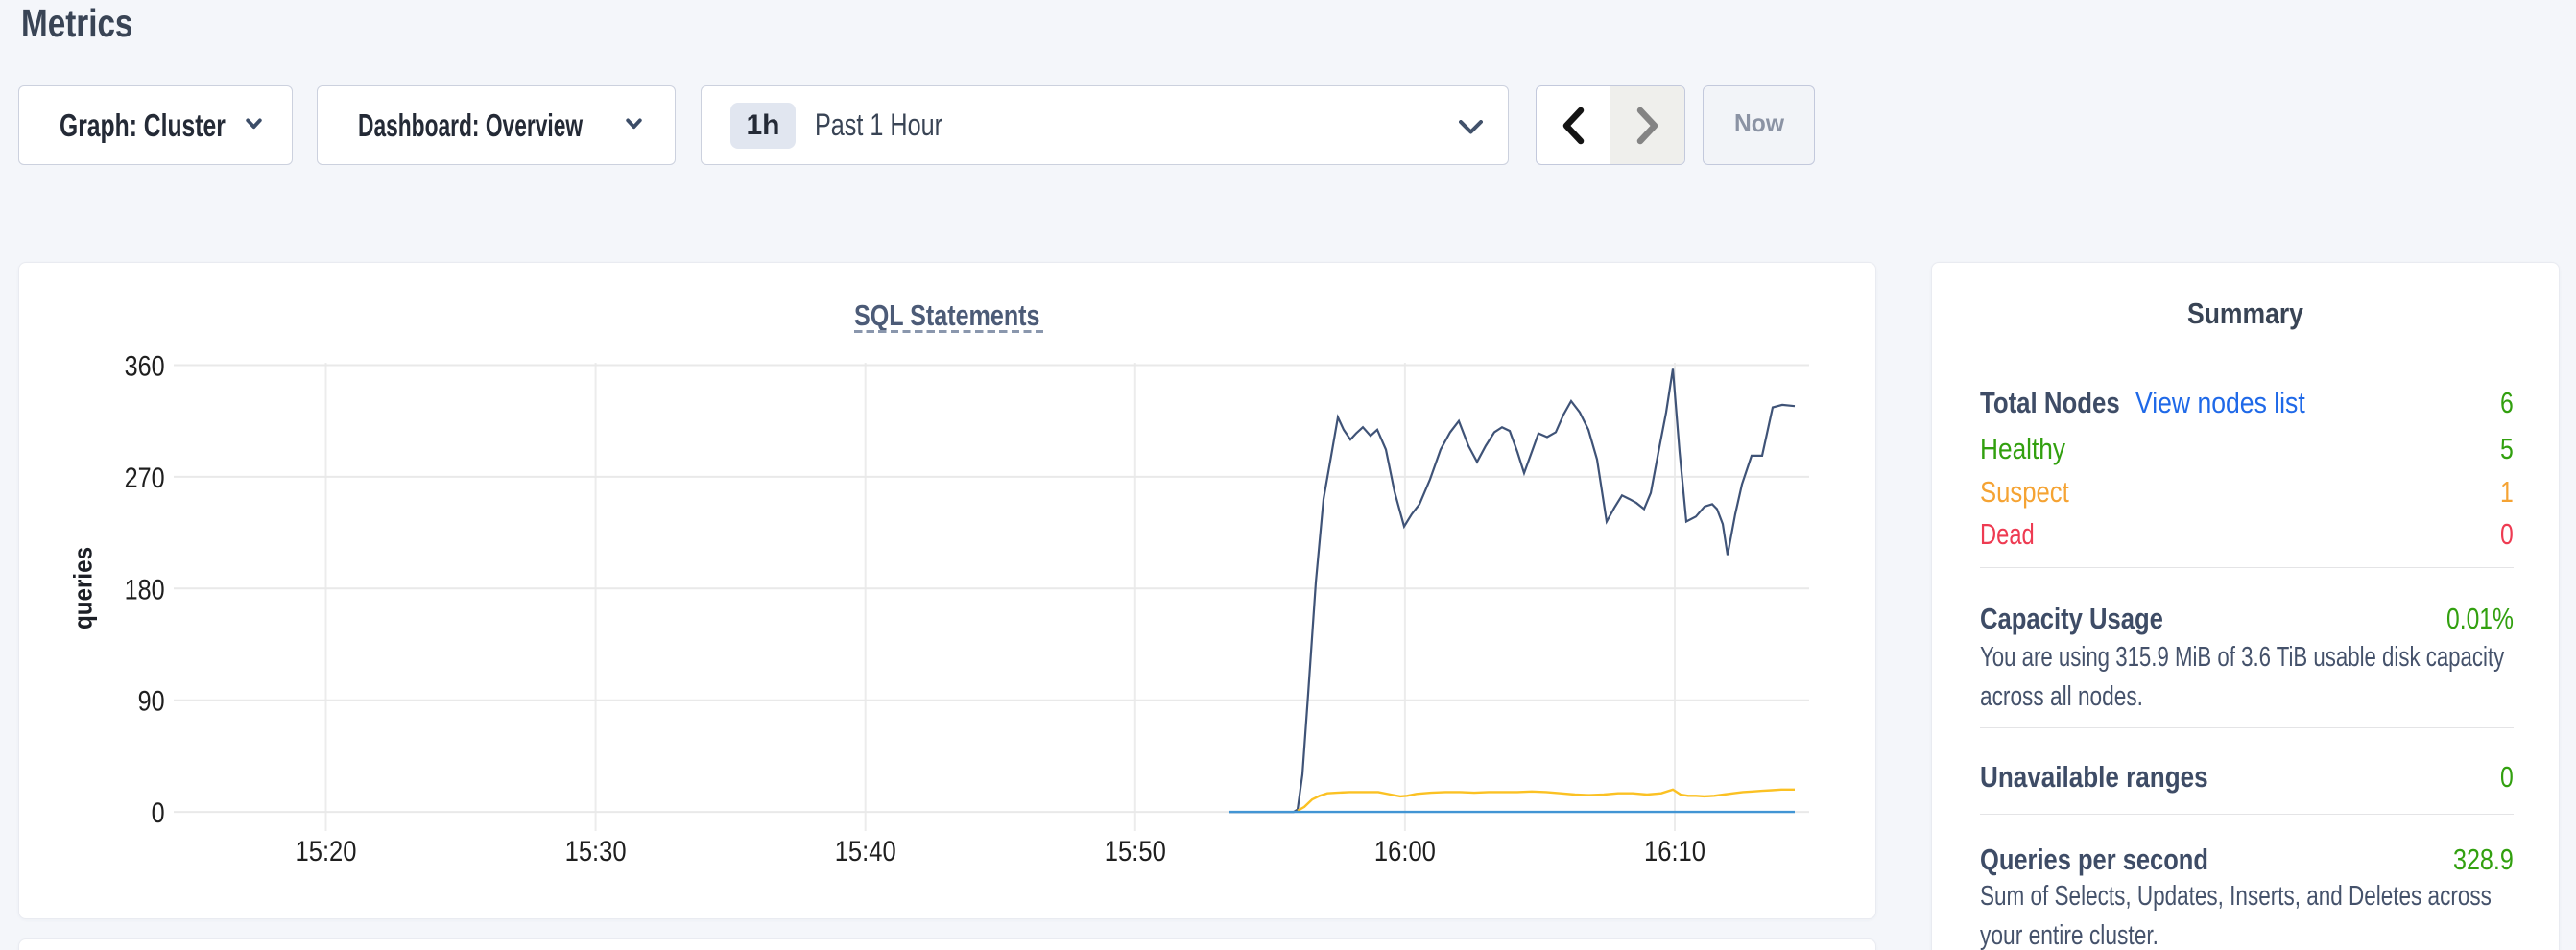  Describe the element at coordinates (596, 851) in the screenshot. I see `svg-text: 15:30` at that location.